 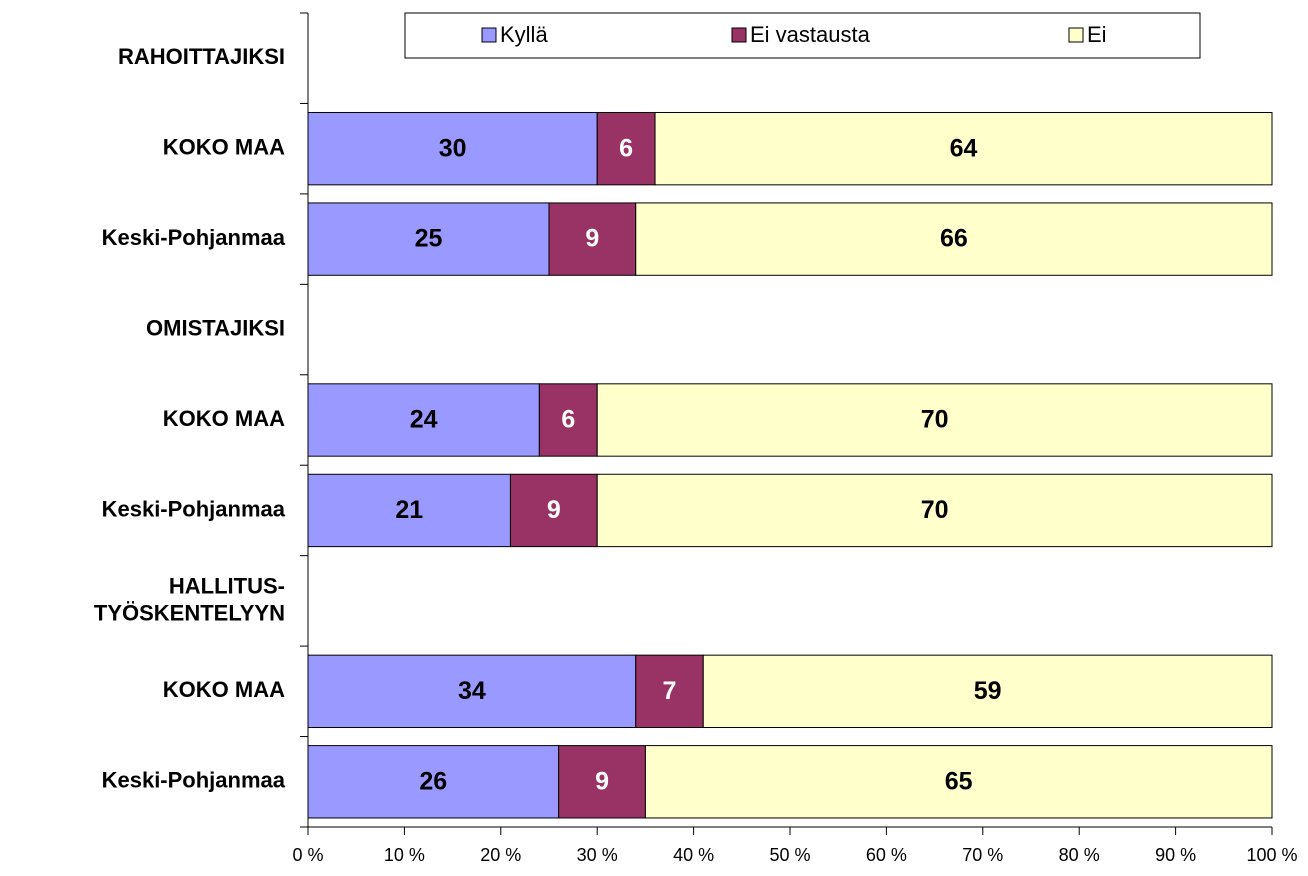 What do you see at coordinates (789, 855) in the screenshot?
I see `x-tick-label: 50 %` at bounding box center [789, 855].